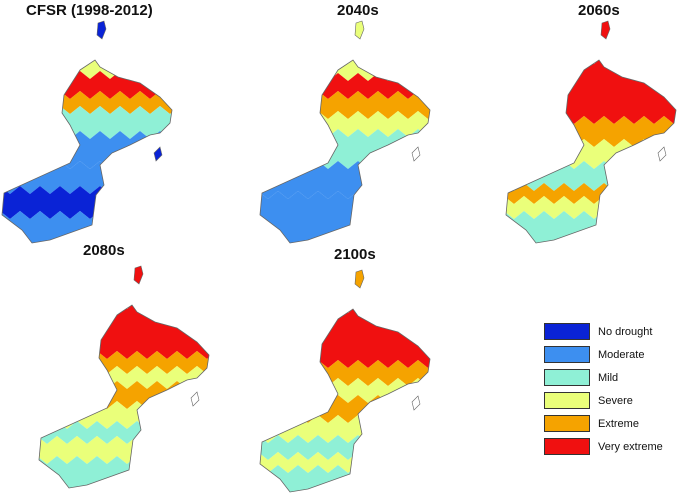 The height and width of the screenshot is (496, 685). Describe the element at coordinates (625, 331) in the screenshot. I see `legend-label: No drought` at that location.